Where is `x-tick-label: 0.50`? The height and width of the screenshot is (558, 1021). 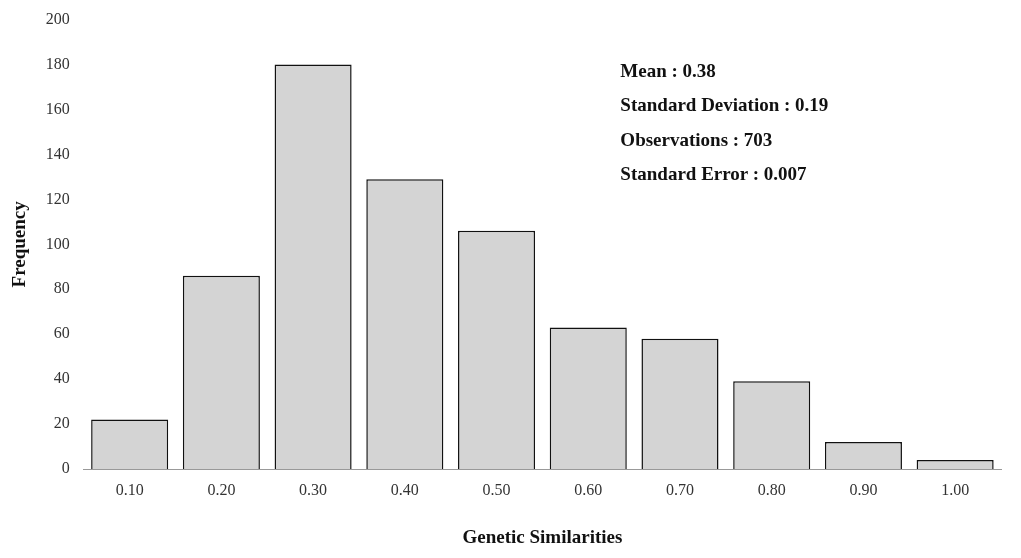
x-tick-label: 0.50 is located at coordinates (496, 489).